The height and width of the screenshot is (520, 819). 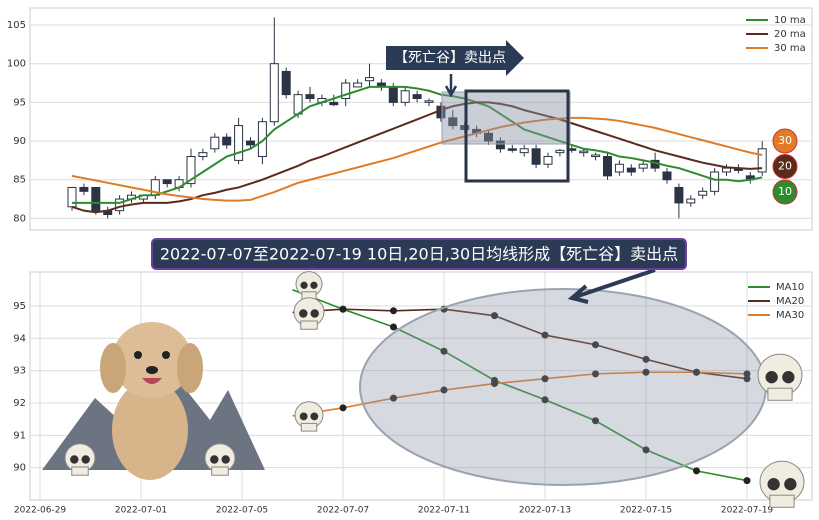 What do you see at coordinates (19, 218) in the screenshot?
I see `y-tick-label: 80` at bounding box center [19, 218].